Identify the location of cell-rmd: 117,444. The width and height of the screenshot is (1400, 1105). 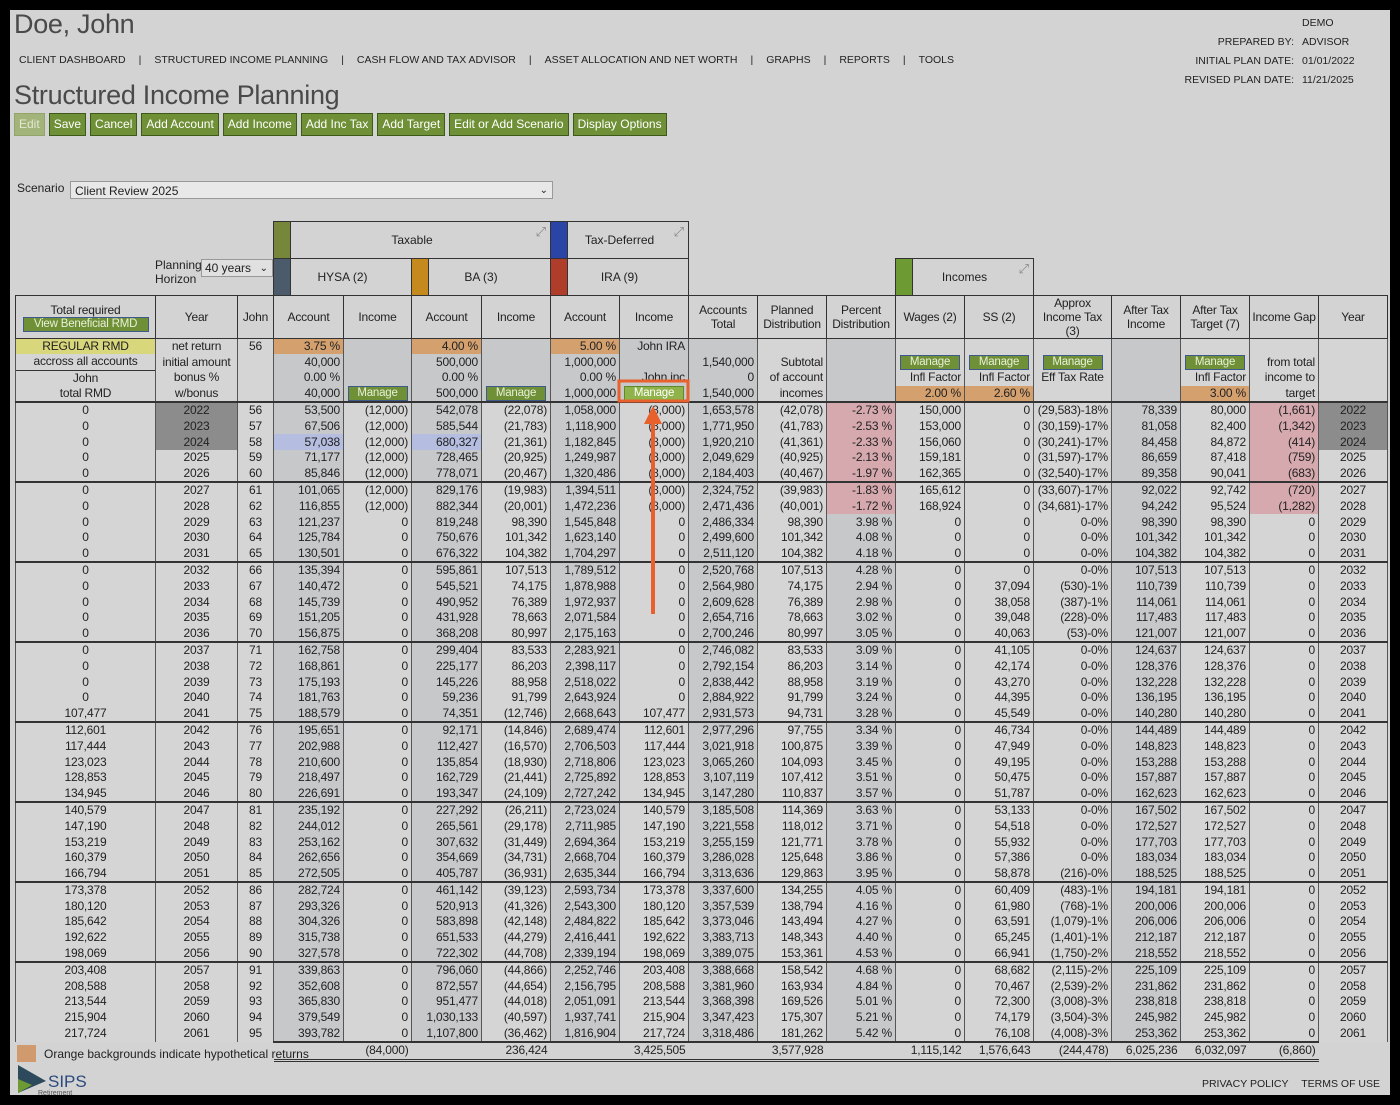
(85, 746).